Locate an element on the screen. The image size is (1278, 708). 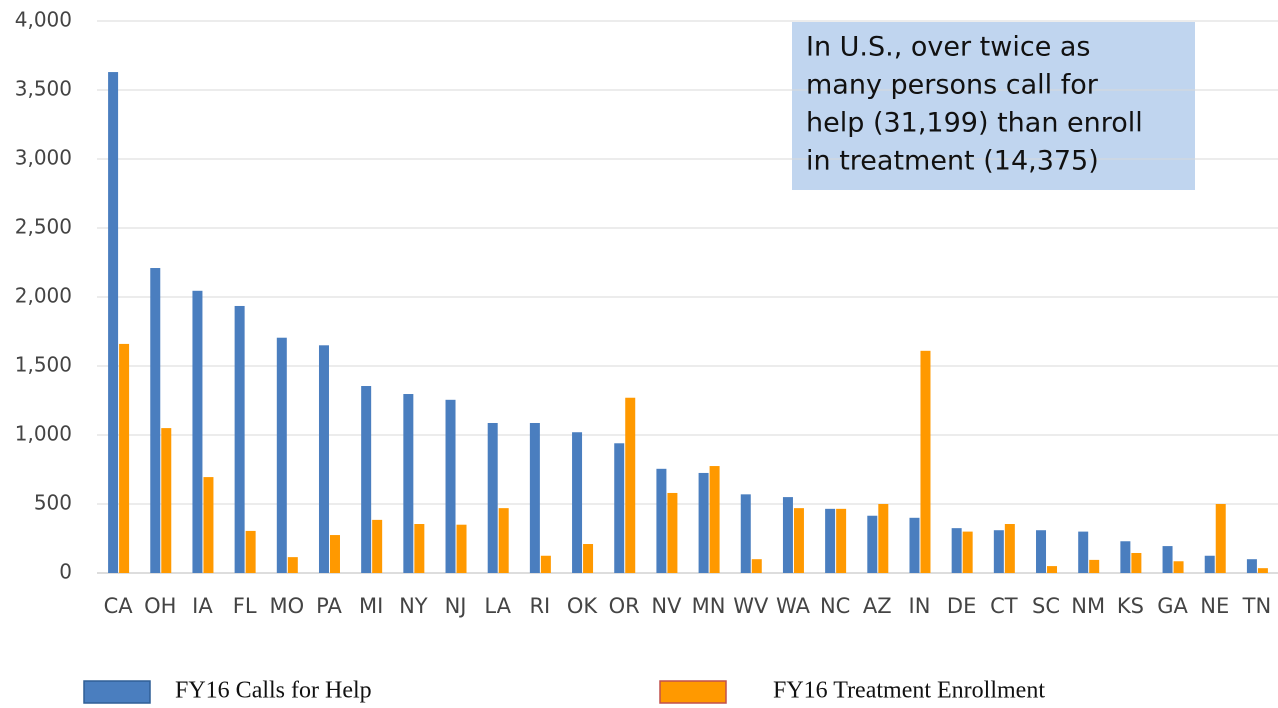
x-tick-label: MN is located at coordinates (709, 606).